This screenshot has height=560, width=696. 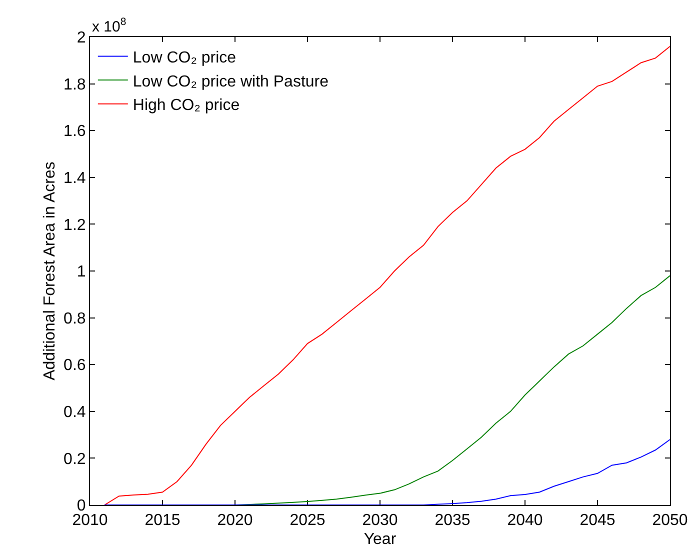 What do you see at coordinates (75, 225) in the screenshot?
I see `y-tick-label: 1.2` at bounding box center [75, 225].